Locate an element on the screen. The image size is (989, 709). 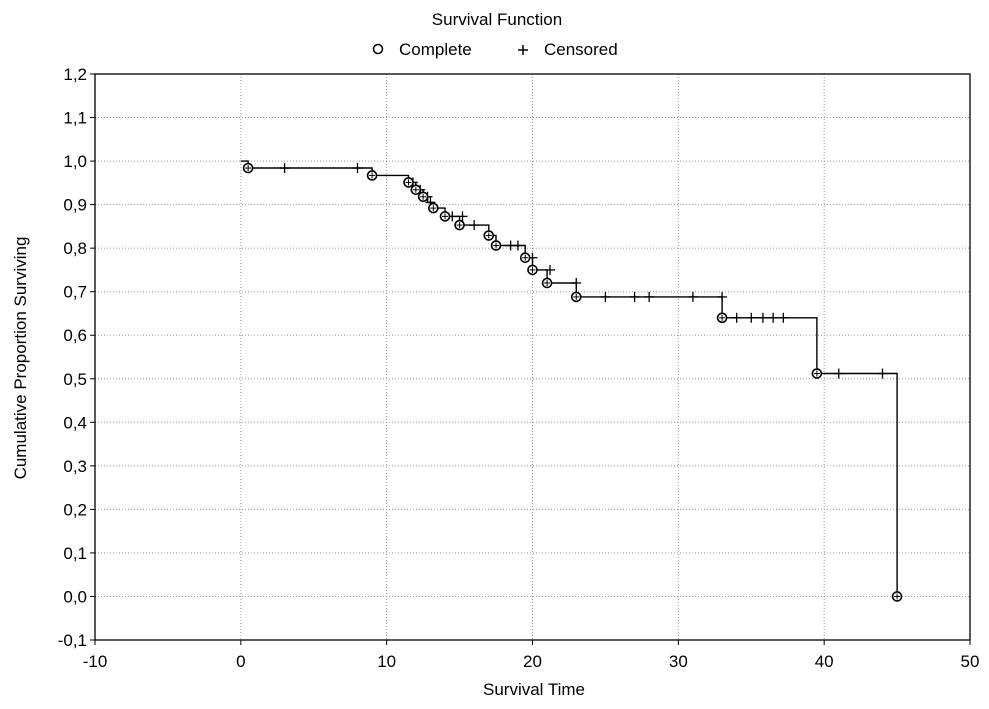
y-tick-label: 0,5 is located at coordinates (75, 379).